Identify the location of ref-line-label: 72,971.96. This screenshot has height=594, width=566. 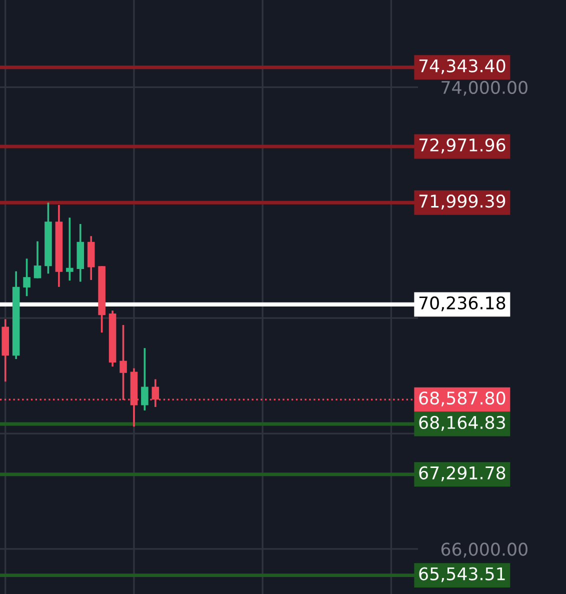
(462, 146).